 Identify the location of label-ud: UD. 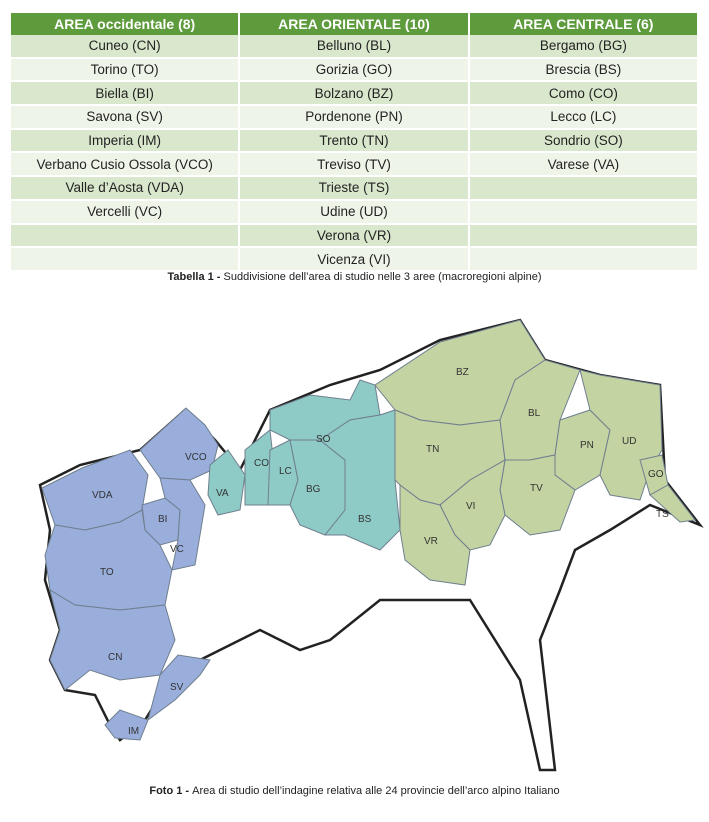
(629, 441).